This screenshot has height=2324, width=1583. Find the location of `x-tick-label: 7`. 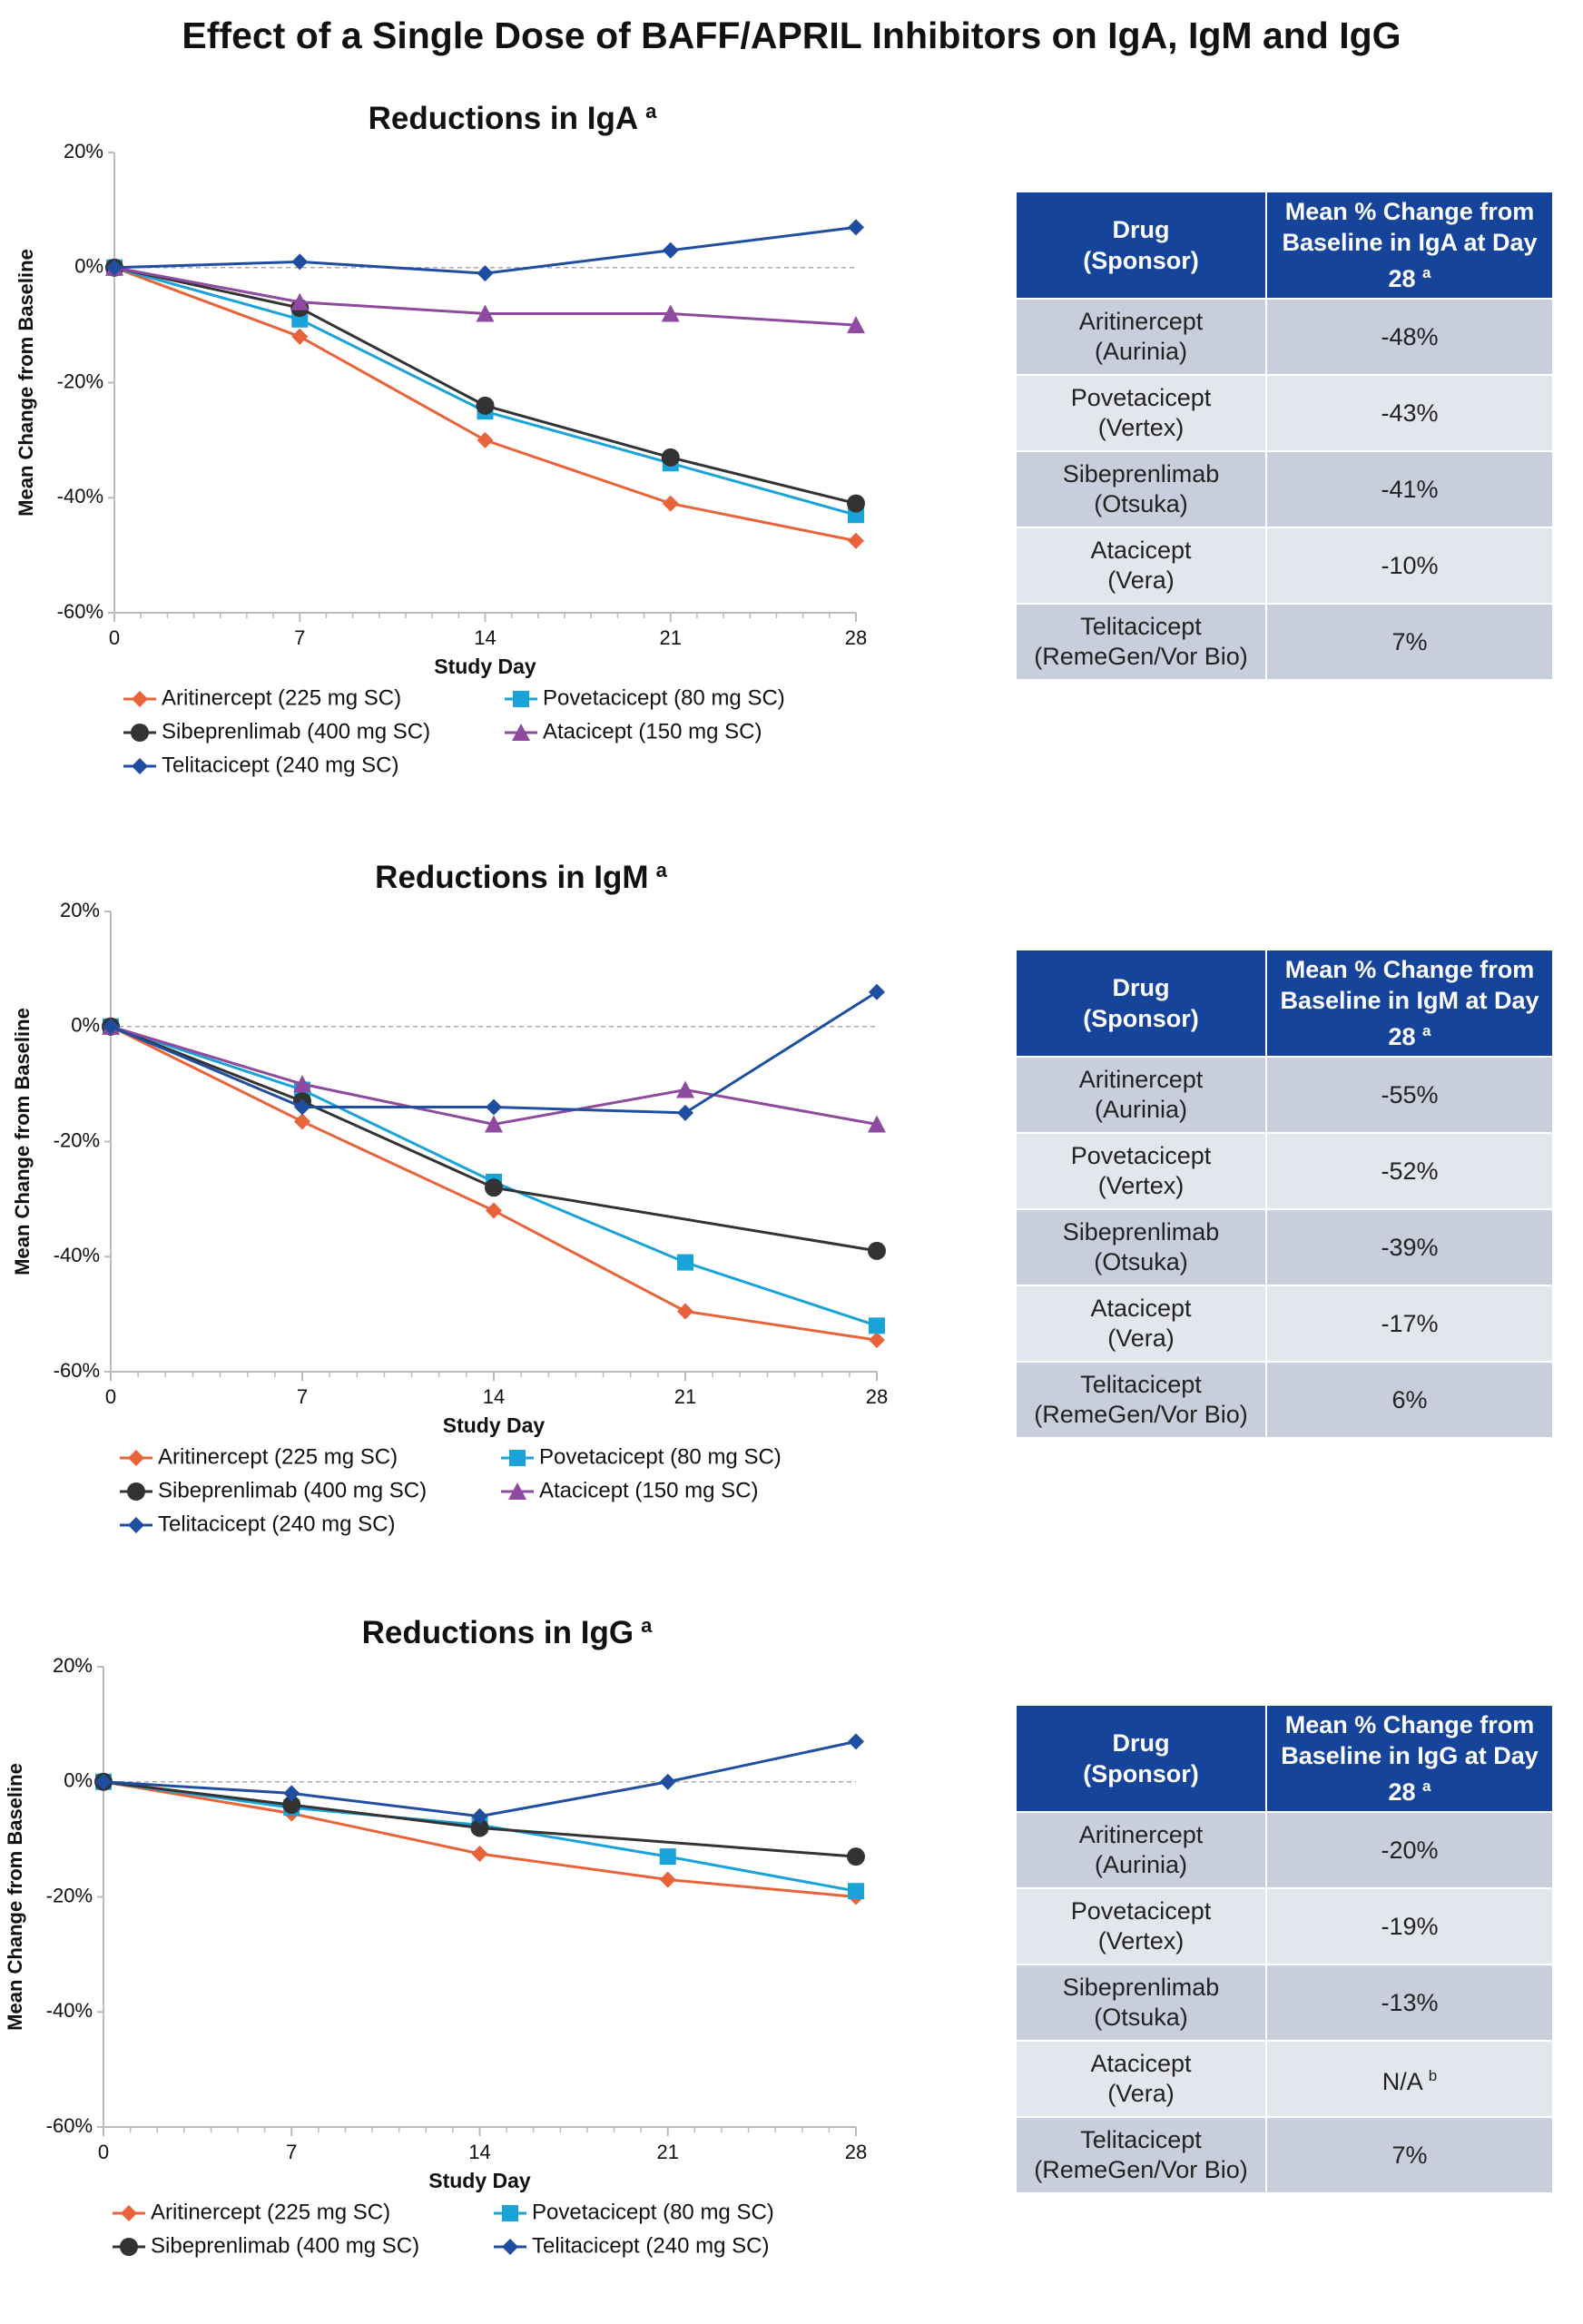

x-tick-label: 7 is located at coordinates (299, 637).